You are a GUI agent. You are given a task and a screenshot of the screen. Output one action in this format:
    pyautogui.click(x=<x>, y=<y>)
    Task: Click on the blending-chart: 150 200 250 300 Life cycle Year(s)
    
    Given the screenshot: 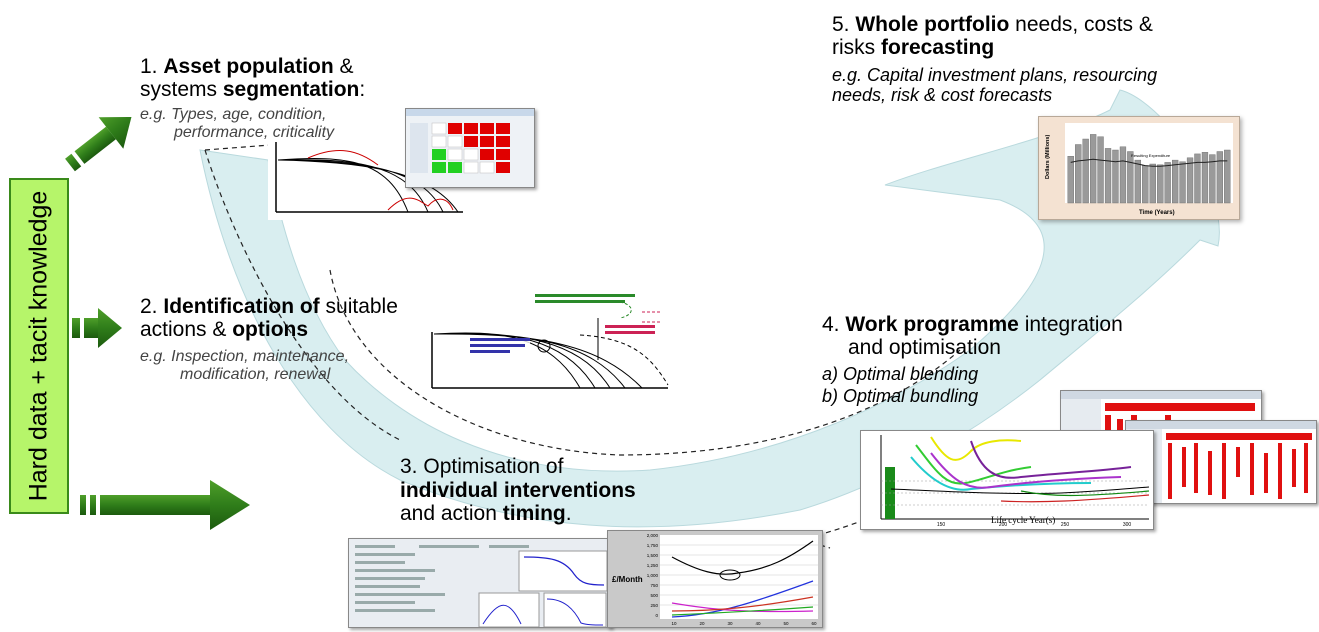 What is the action you would take?
    pyautogui.click(x=1007, y=480)
    